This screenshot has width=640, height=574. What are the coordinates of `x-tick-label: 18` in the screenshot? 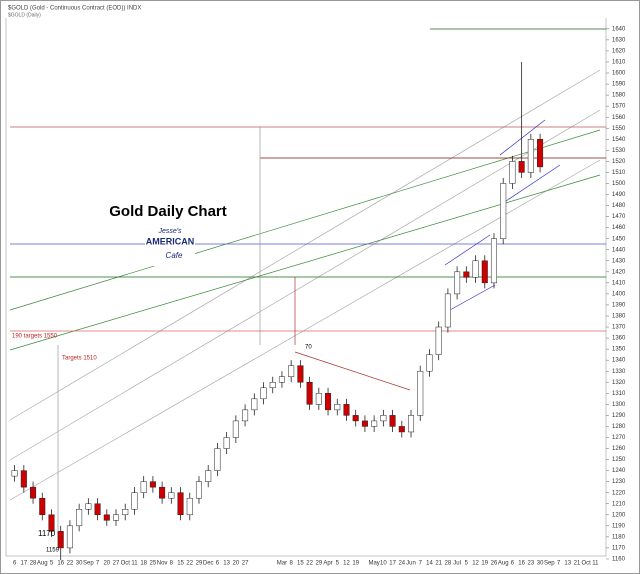 It's located at (143, 564).